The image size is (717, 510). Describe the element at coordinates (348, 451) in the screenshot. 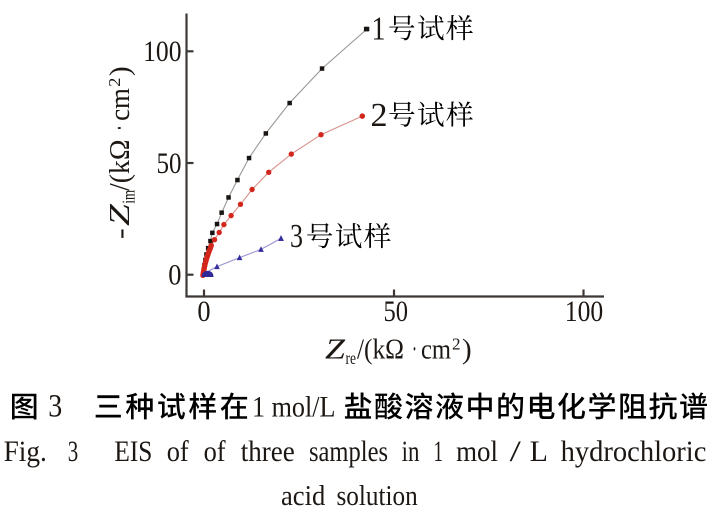

I see `svg-text: samples` at that location.